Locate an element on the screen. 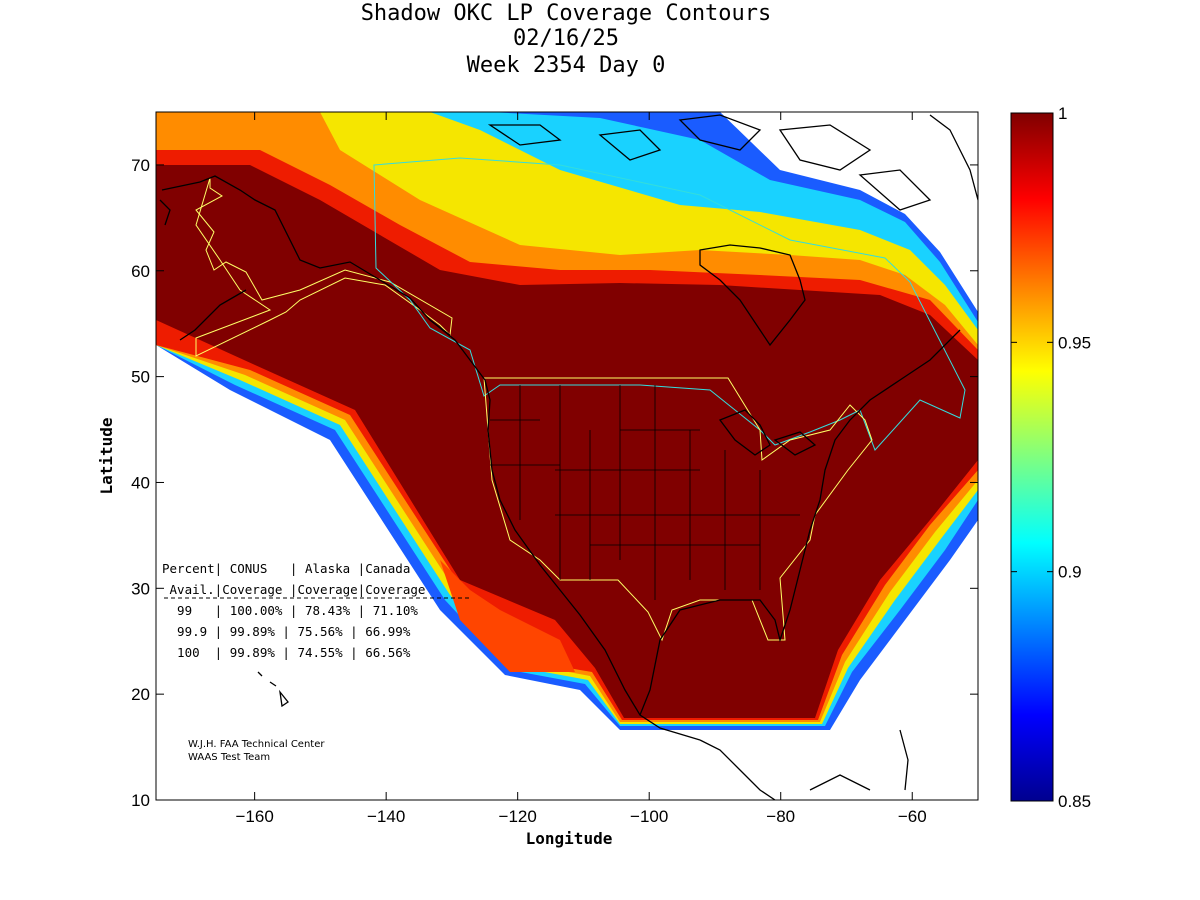 This screenshot has height=900, width=1200. x-tick-label: −60 is located at coordinates (912, 816).